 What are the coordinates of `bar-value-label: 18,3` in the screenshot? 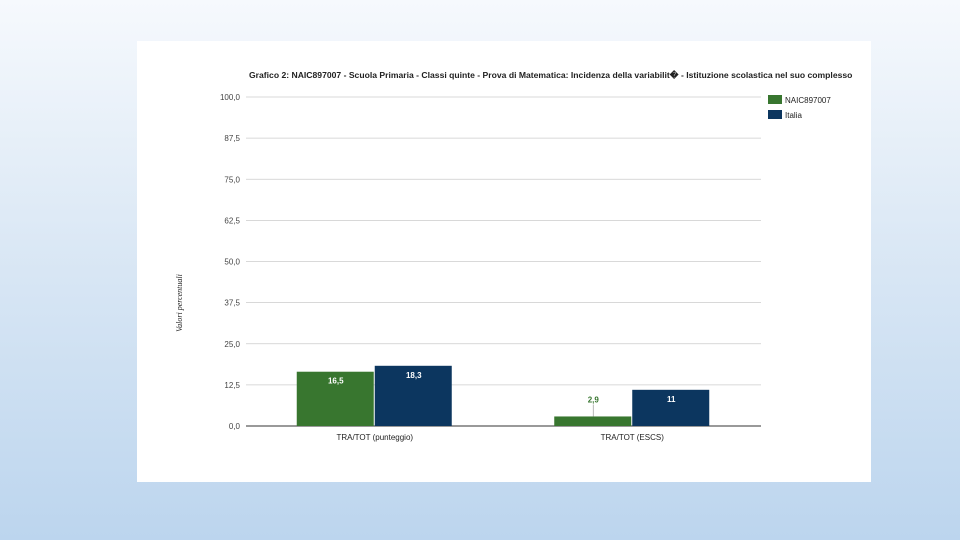 It's located at (414, 375).